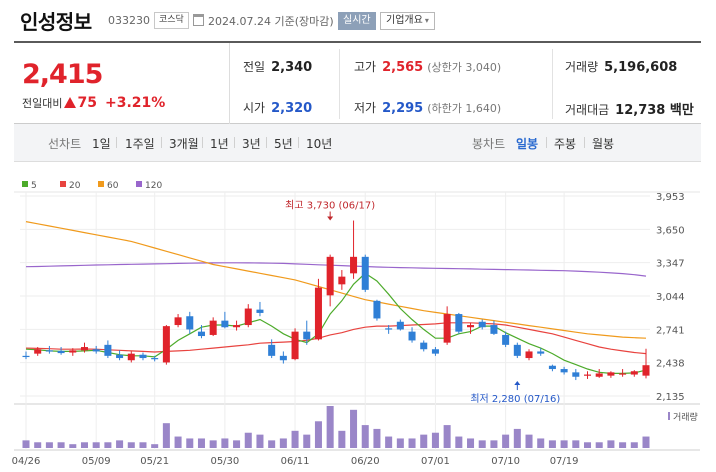 The width and height of the screenshot is (716, 472). What do you see at coordinates (292, 108) in the screenshot?
I see `stat-value: 2,320` at bounding box center [292, 108].